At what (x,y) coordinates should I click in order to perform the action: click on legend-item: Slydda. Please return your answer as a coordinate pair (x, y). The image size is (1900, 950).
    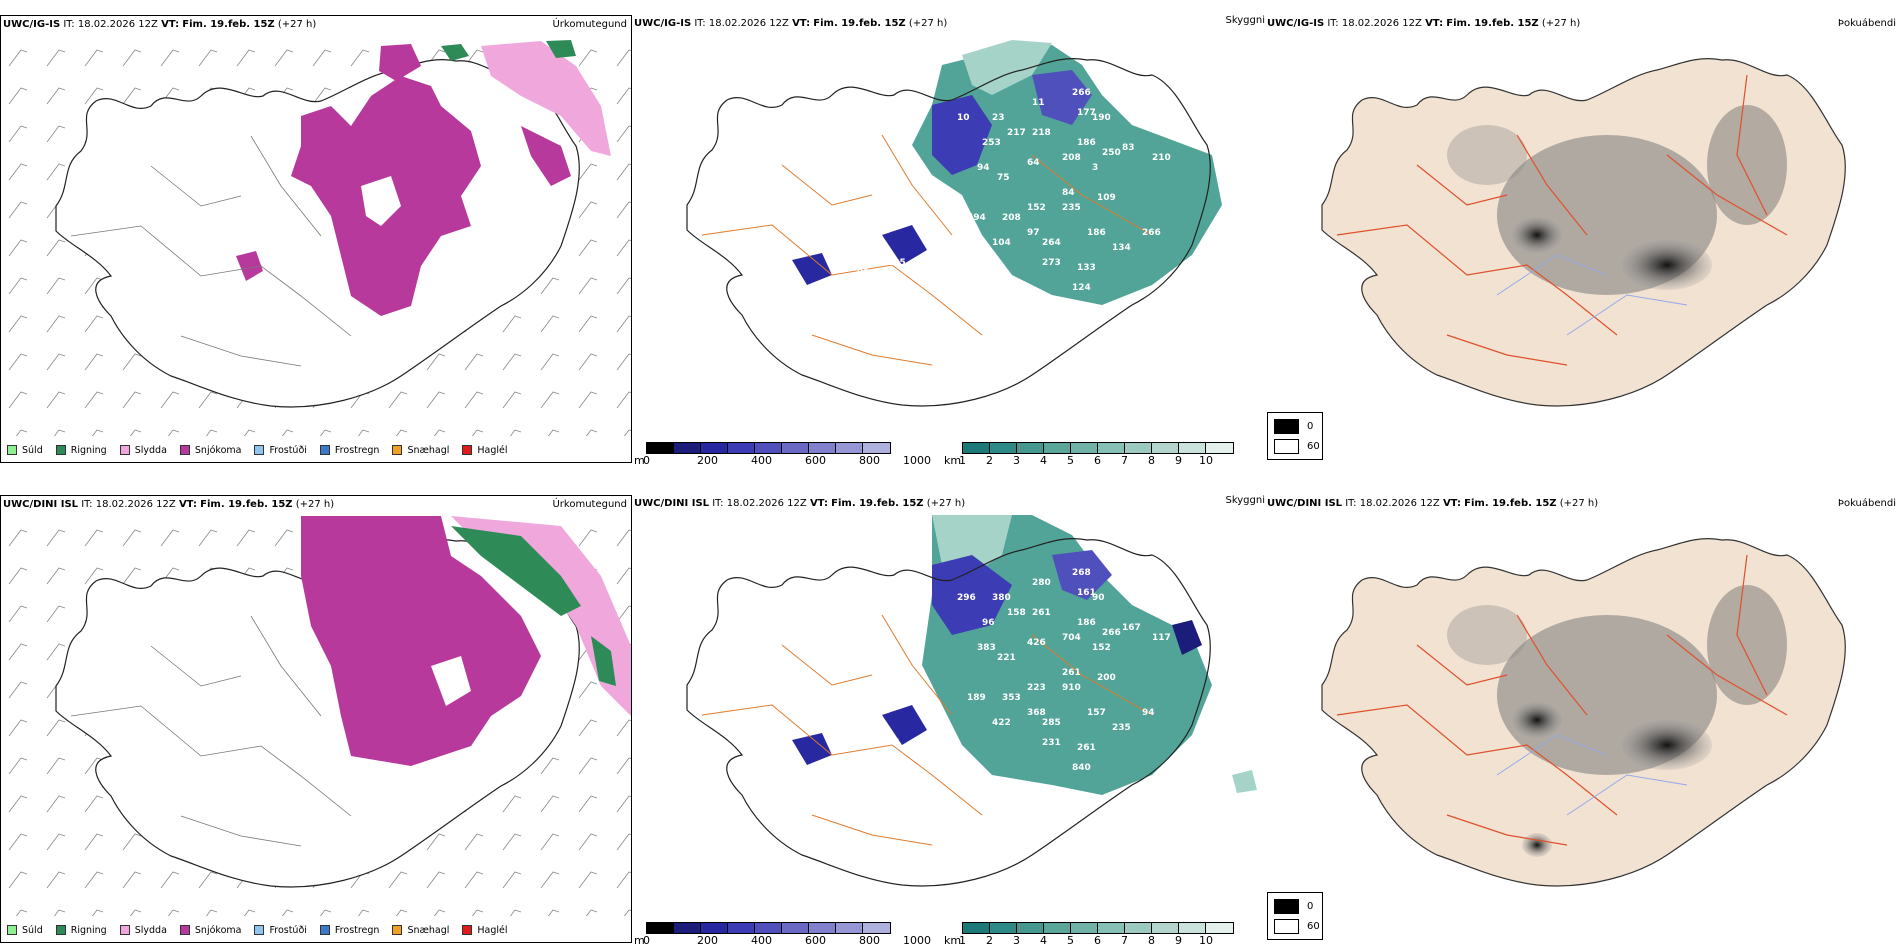
    Looking at the image, I should click on (143, 450).